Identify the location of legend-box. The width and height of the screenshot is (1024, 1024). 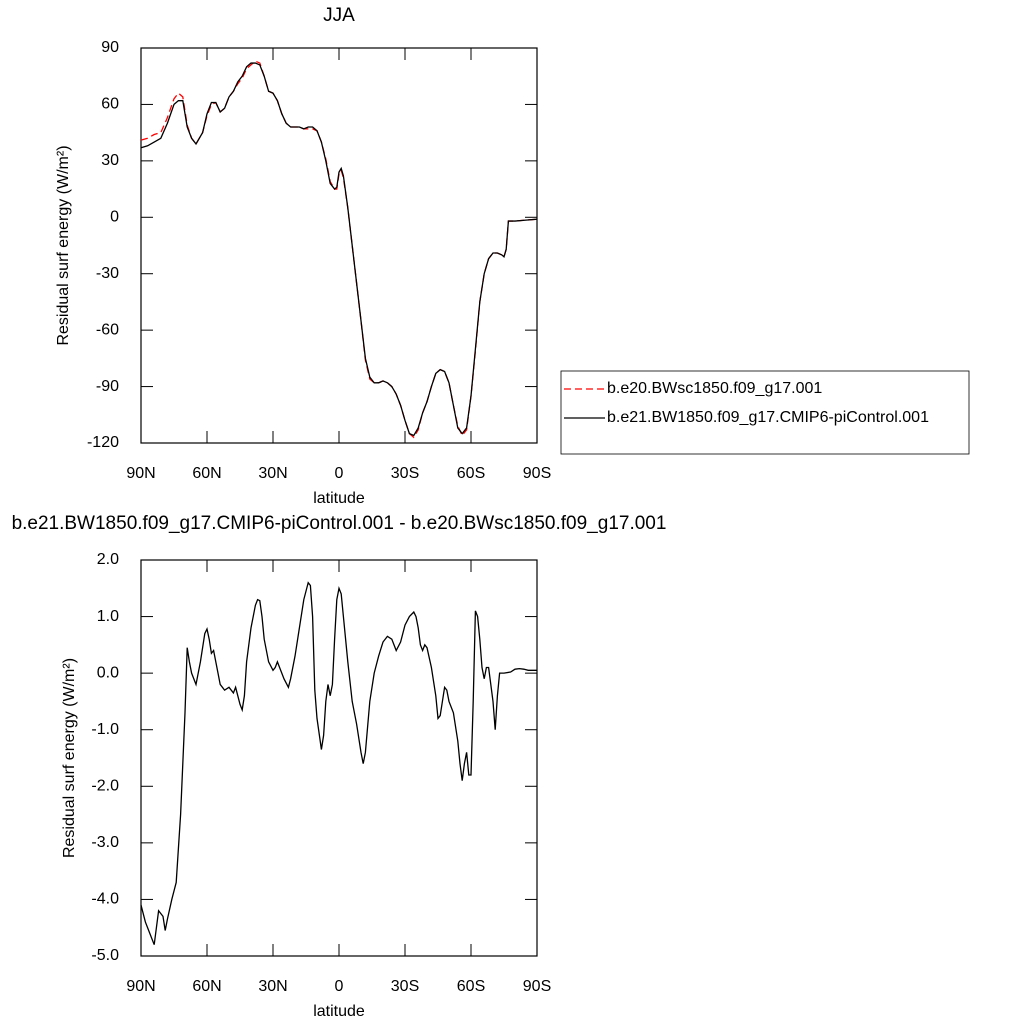
(765, 412).